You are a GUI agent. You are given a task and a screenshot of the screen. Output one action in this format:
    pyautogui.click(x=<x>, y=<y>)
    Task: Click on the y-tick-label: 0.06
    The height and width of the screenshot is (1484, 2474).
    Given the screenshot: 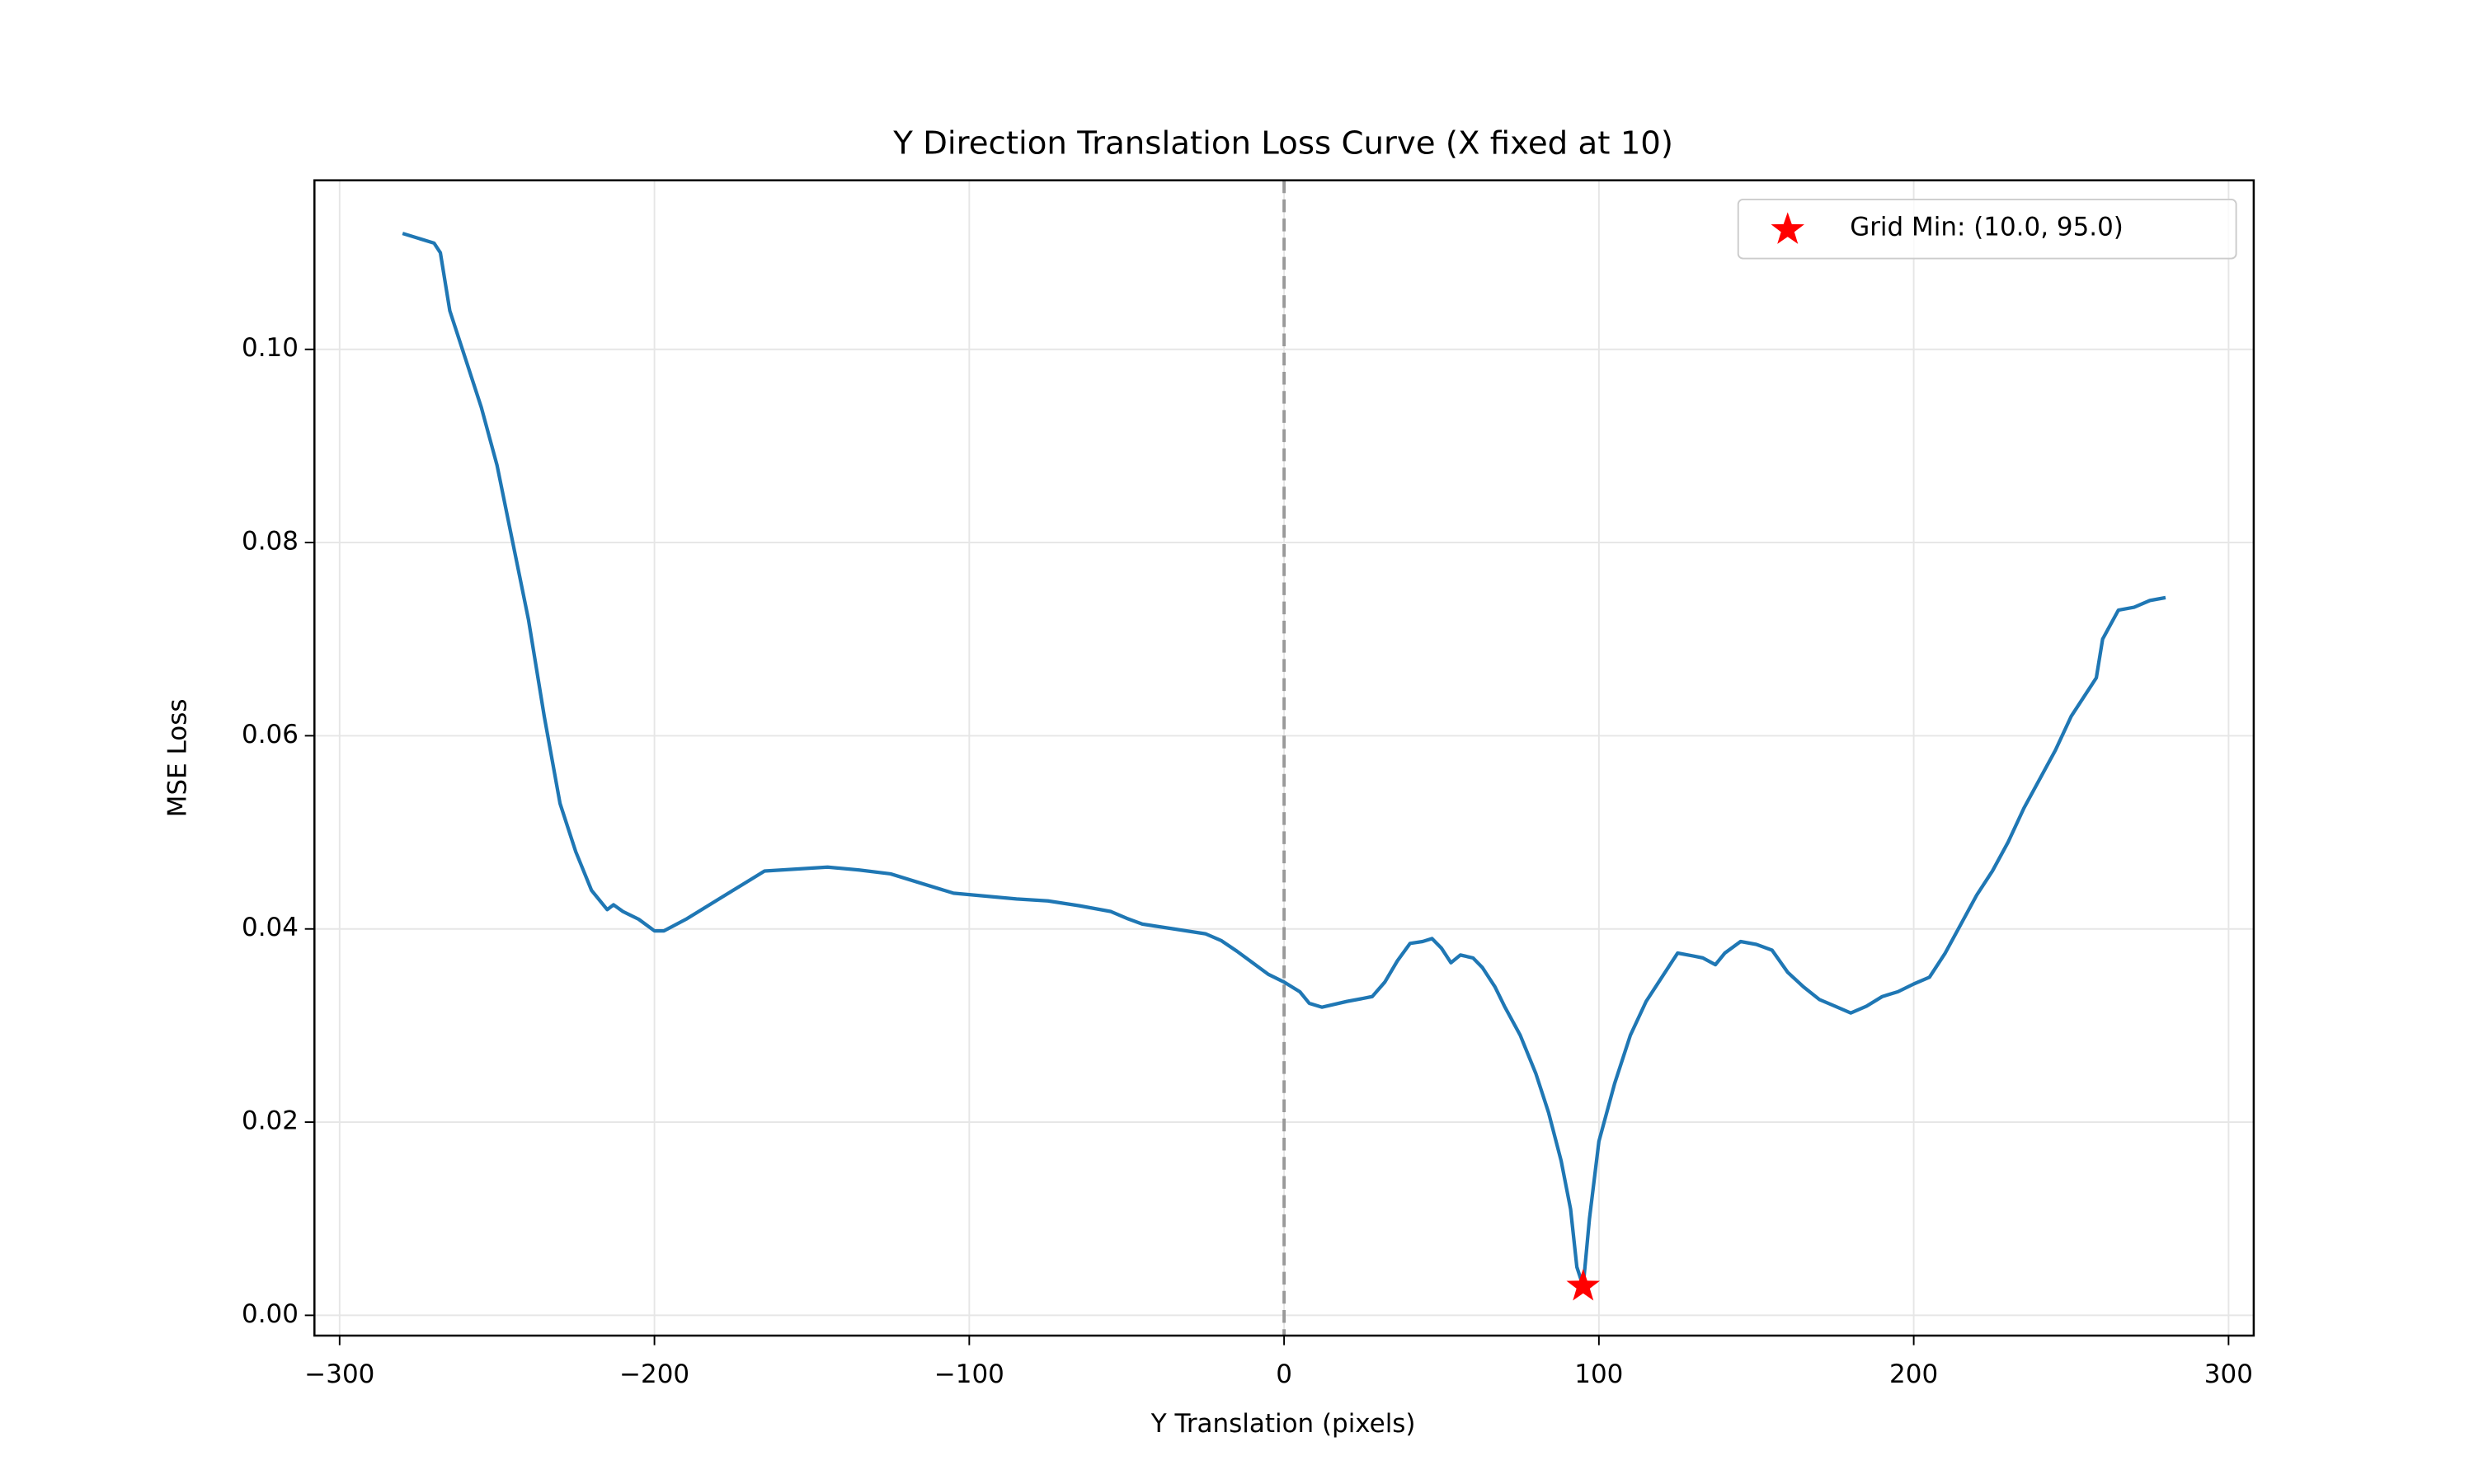 What is the action you would take?
    pyautogui.click(x=270, y=734)
    